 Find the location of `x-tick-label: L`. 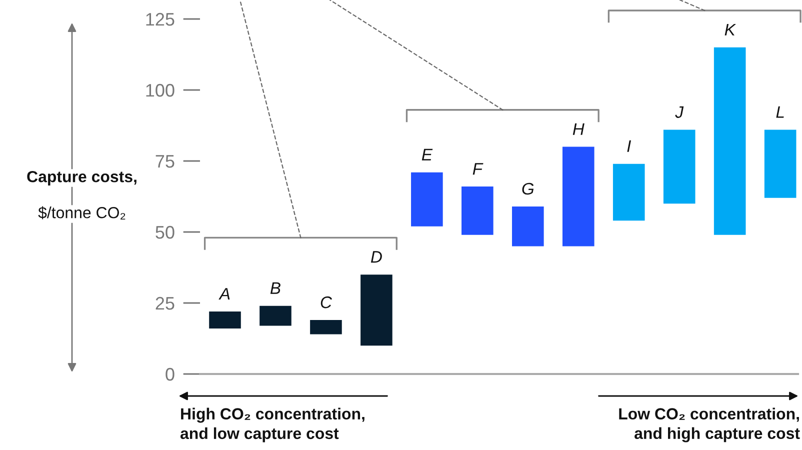

x-tick-label: L is located at coordinates (780, 112).